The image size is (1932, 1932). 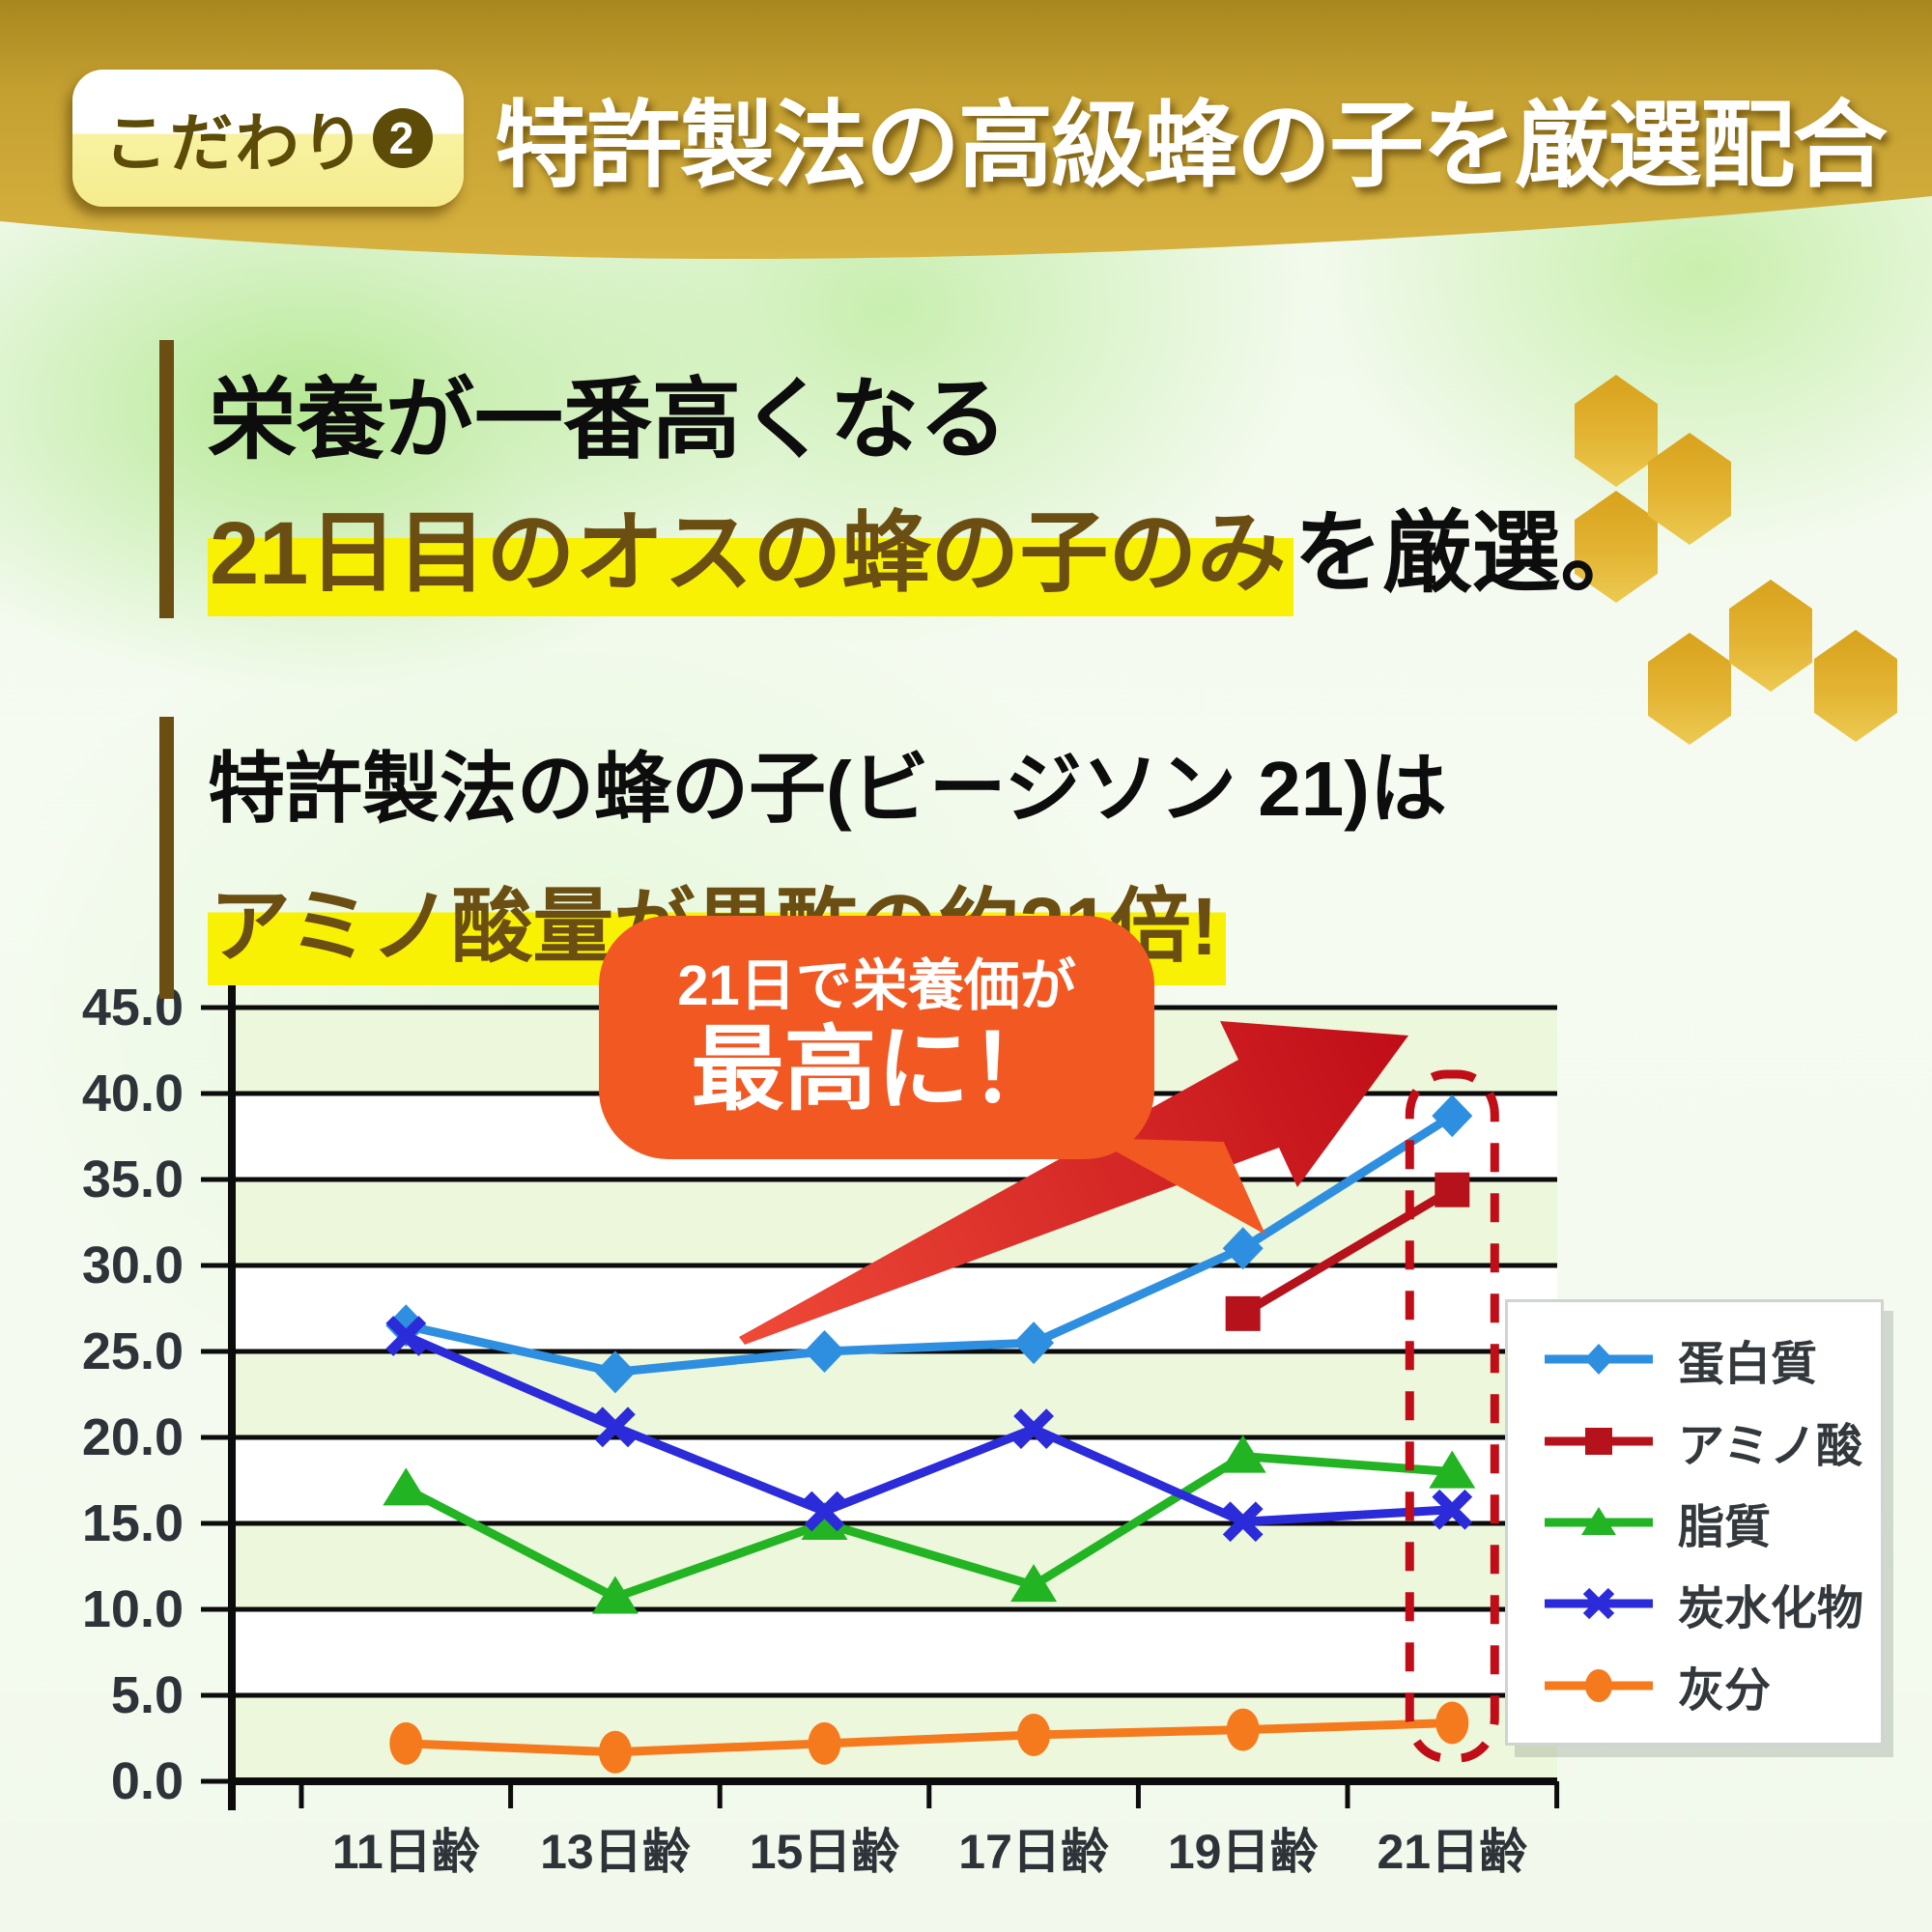 I want to click on header-band, so click(x=966, y=130).